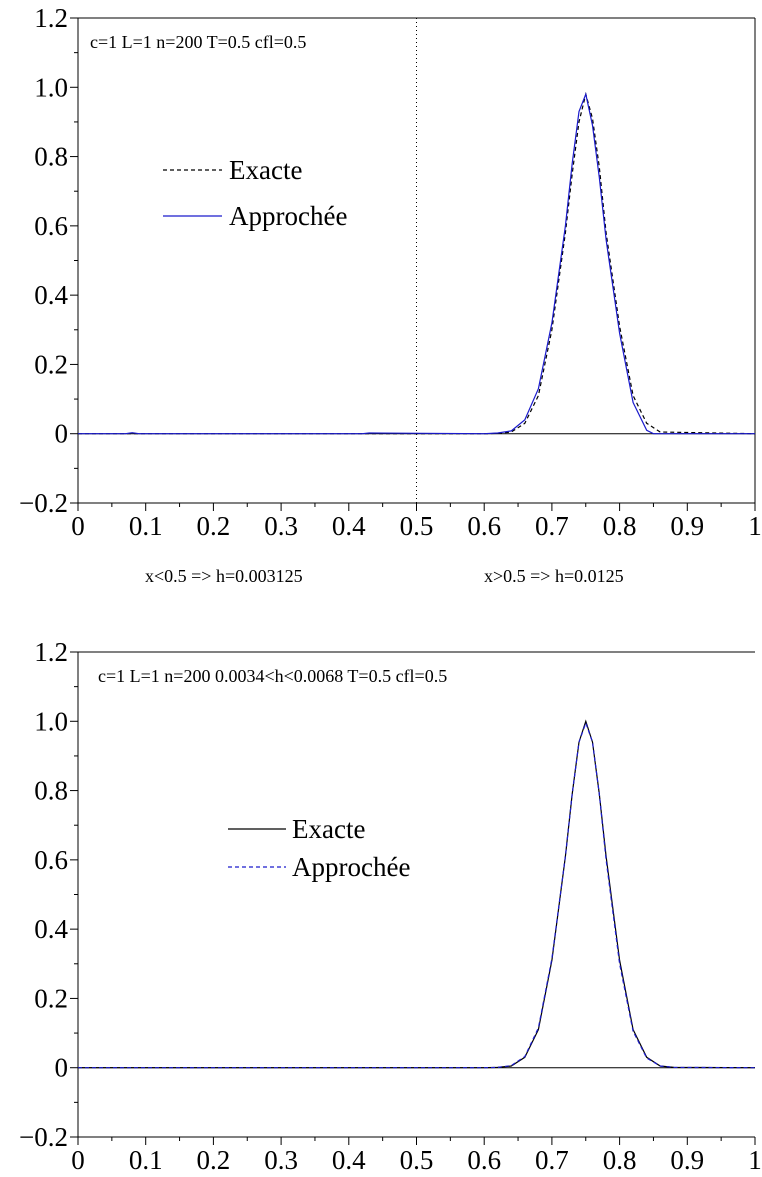  I want to click on below-label: x<0.5 => h=0.003125, so click(224, 576).